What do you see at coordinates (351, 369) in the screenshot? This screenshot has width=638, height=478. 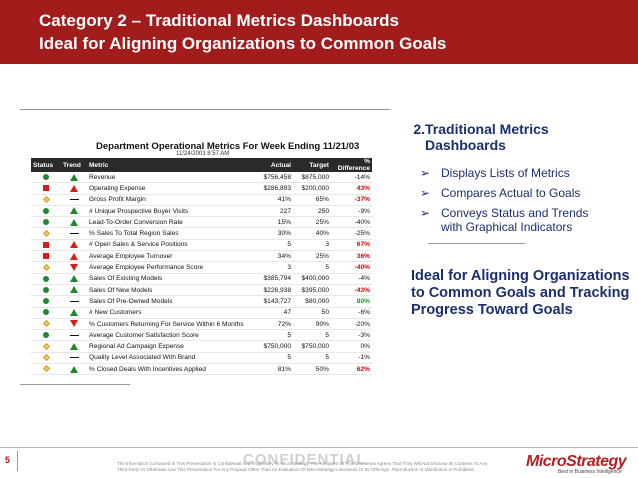 I see `percent-difference: 62%` at bounding box center [351, 369].